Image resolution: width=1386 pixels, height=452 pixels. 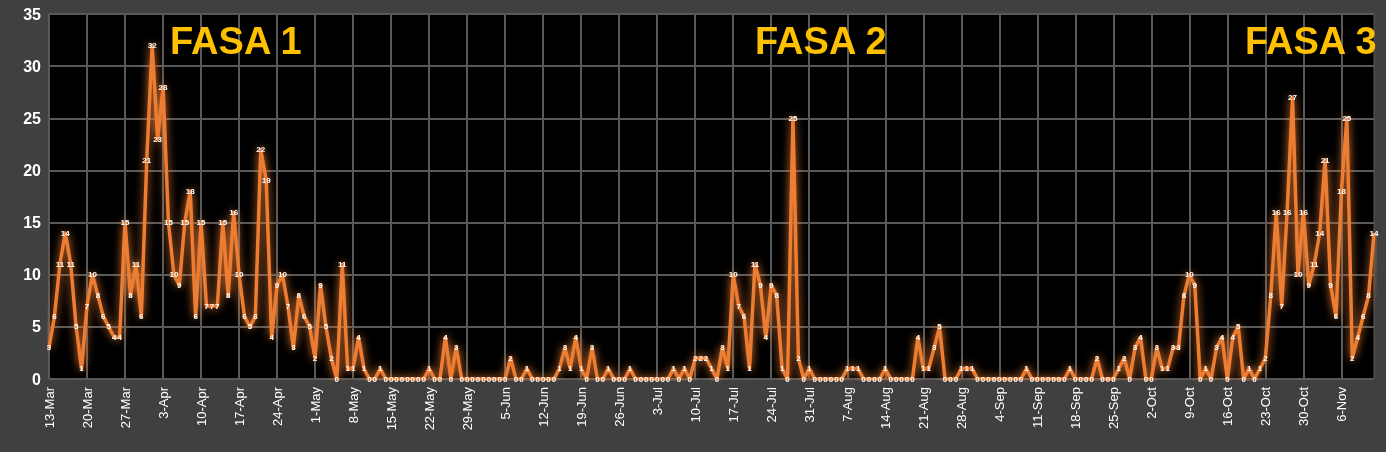 I want to click on x-tick-label: 30-Oct, so click(x=1303, y=406).